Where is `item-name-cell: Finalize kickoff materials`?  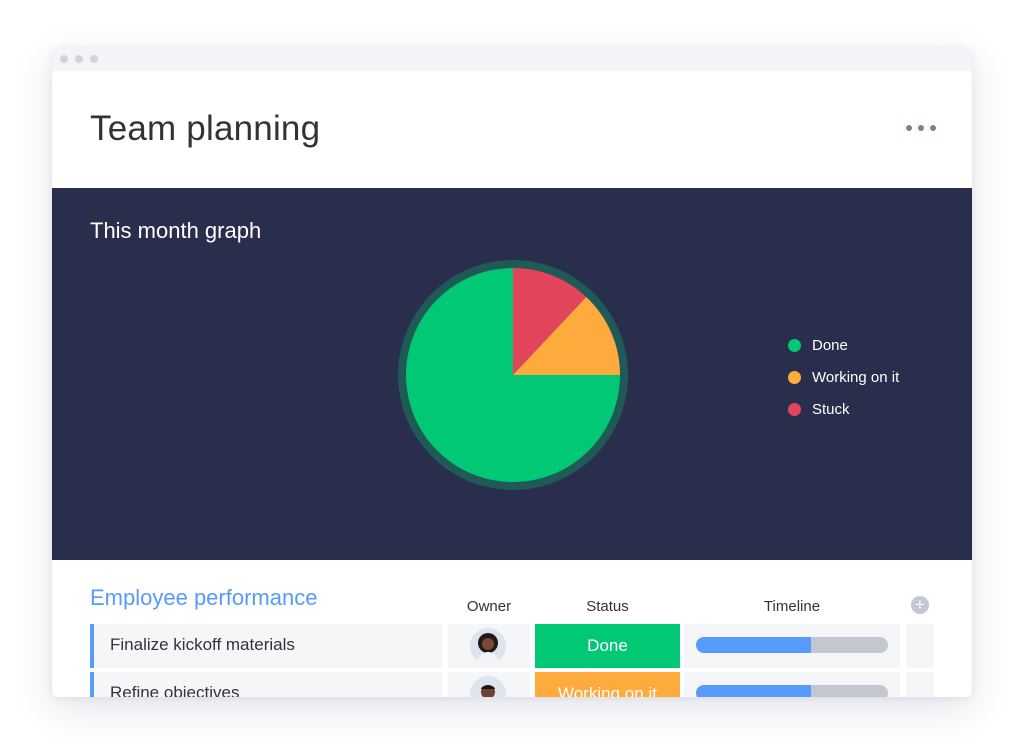 item-name-cell: Finalize kickoff materials is located at coordinates (266, 646).